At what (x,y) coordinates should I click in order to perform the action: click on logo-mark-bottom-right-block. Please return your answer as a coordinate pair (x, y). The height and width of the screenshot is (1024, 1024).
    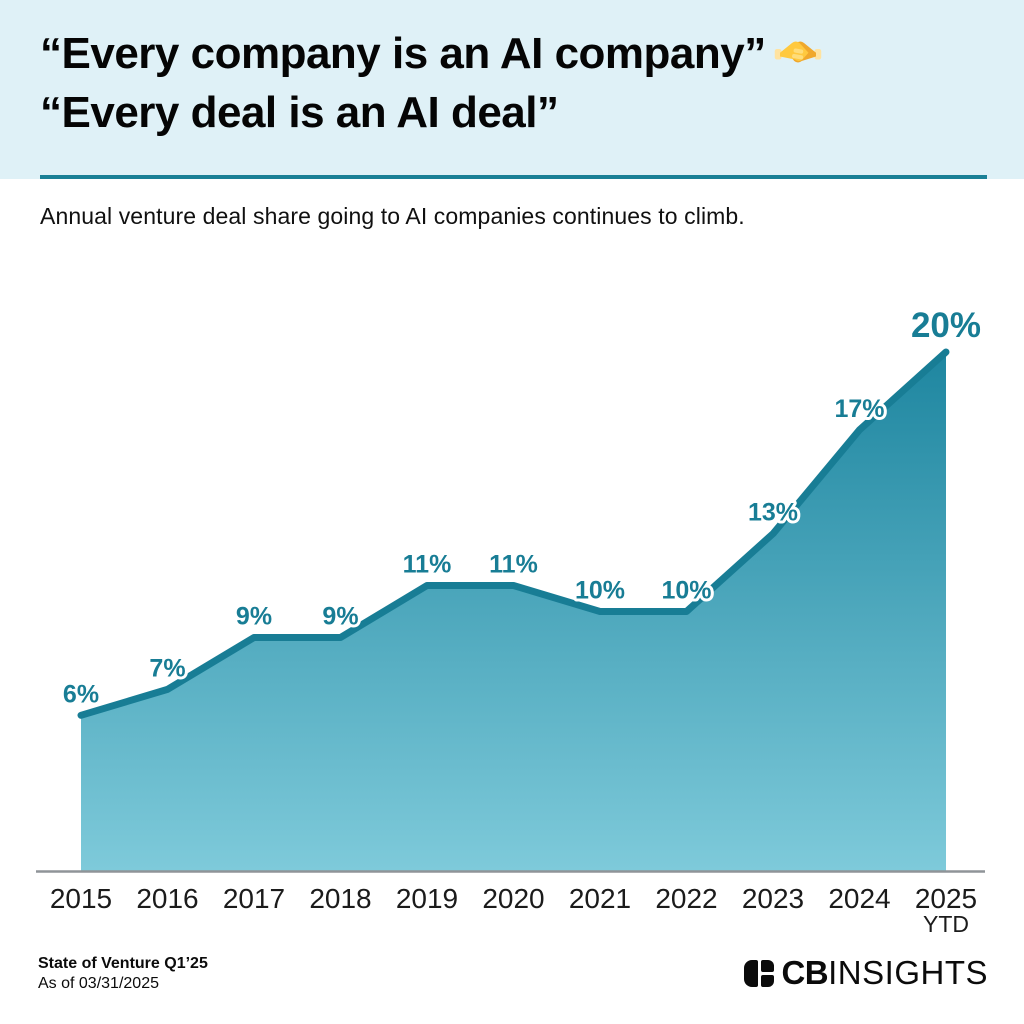
    Looking at the image, I should click on (768, 980).